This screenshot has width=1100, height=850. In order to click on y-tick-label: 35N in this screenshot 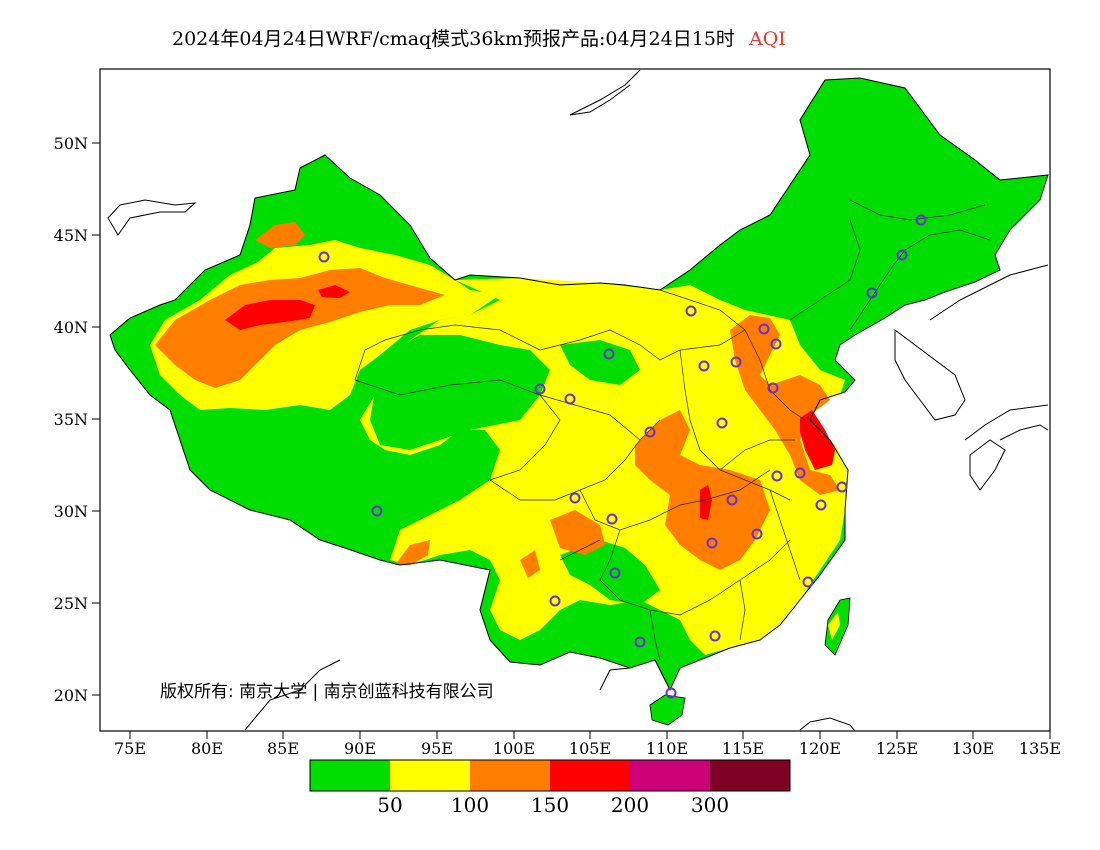, I will do `click(71, 419)`.